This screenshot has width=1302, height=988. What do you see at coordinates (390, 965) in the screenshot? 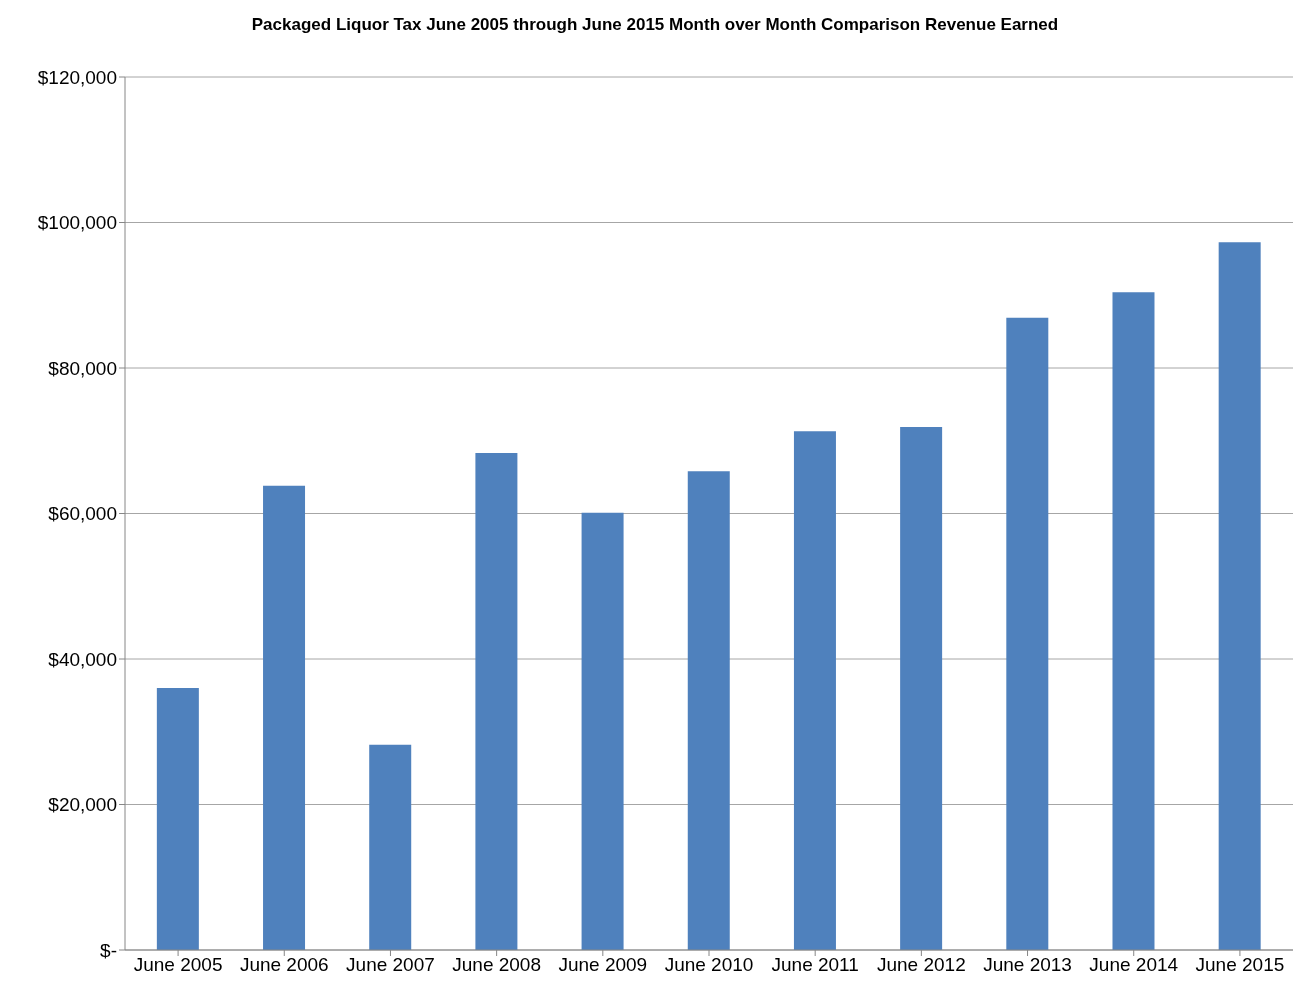
I see `x-tick-label: June 2007` at bounding box center [390, 965].